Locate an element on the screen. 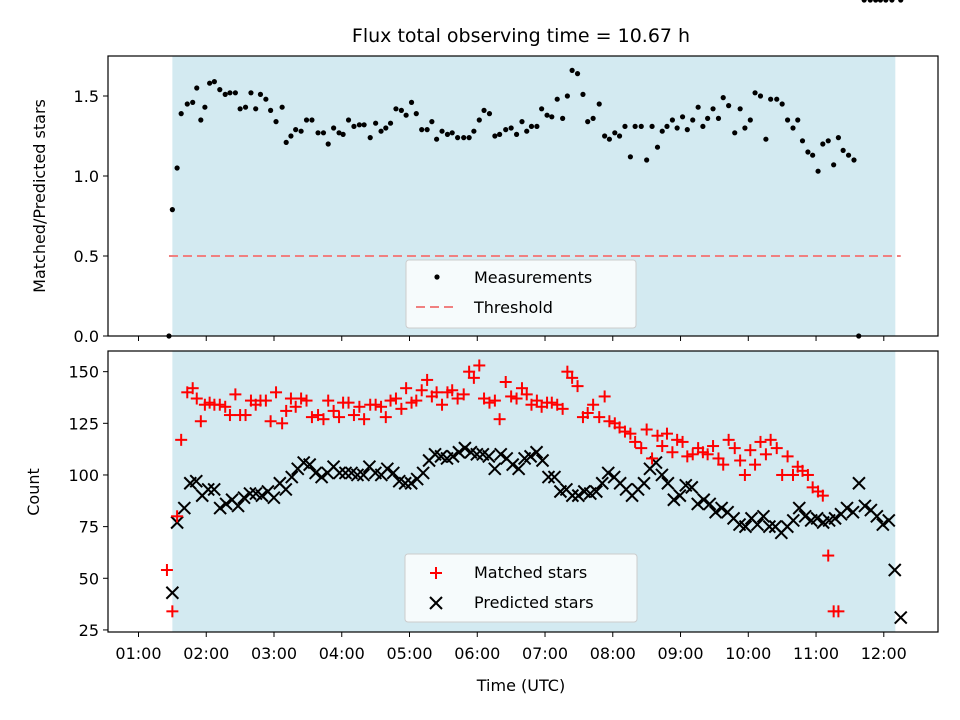 The width and height of the screenshot is (960, 720). top-y-ticks: 0.0 0.5 1.0 1.5 is located at coordinates (91, 216).